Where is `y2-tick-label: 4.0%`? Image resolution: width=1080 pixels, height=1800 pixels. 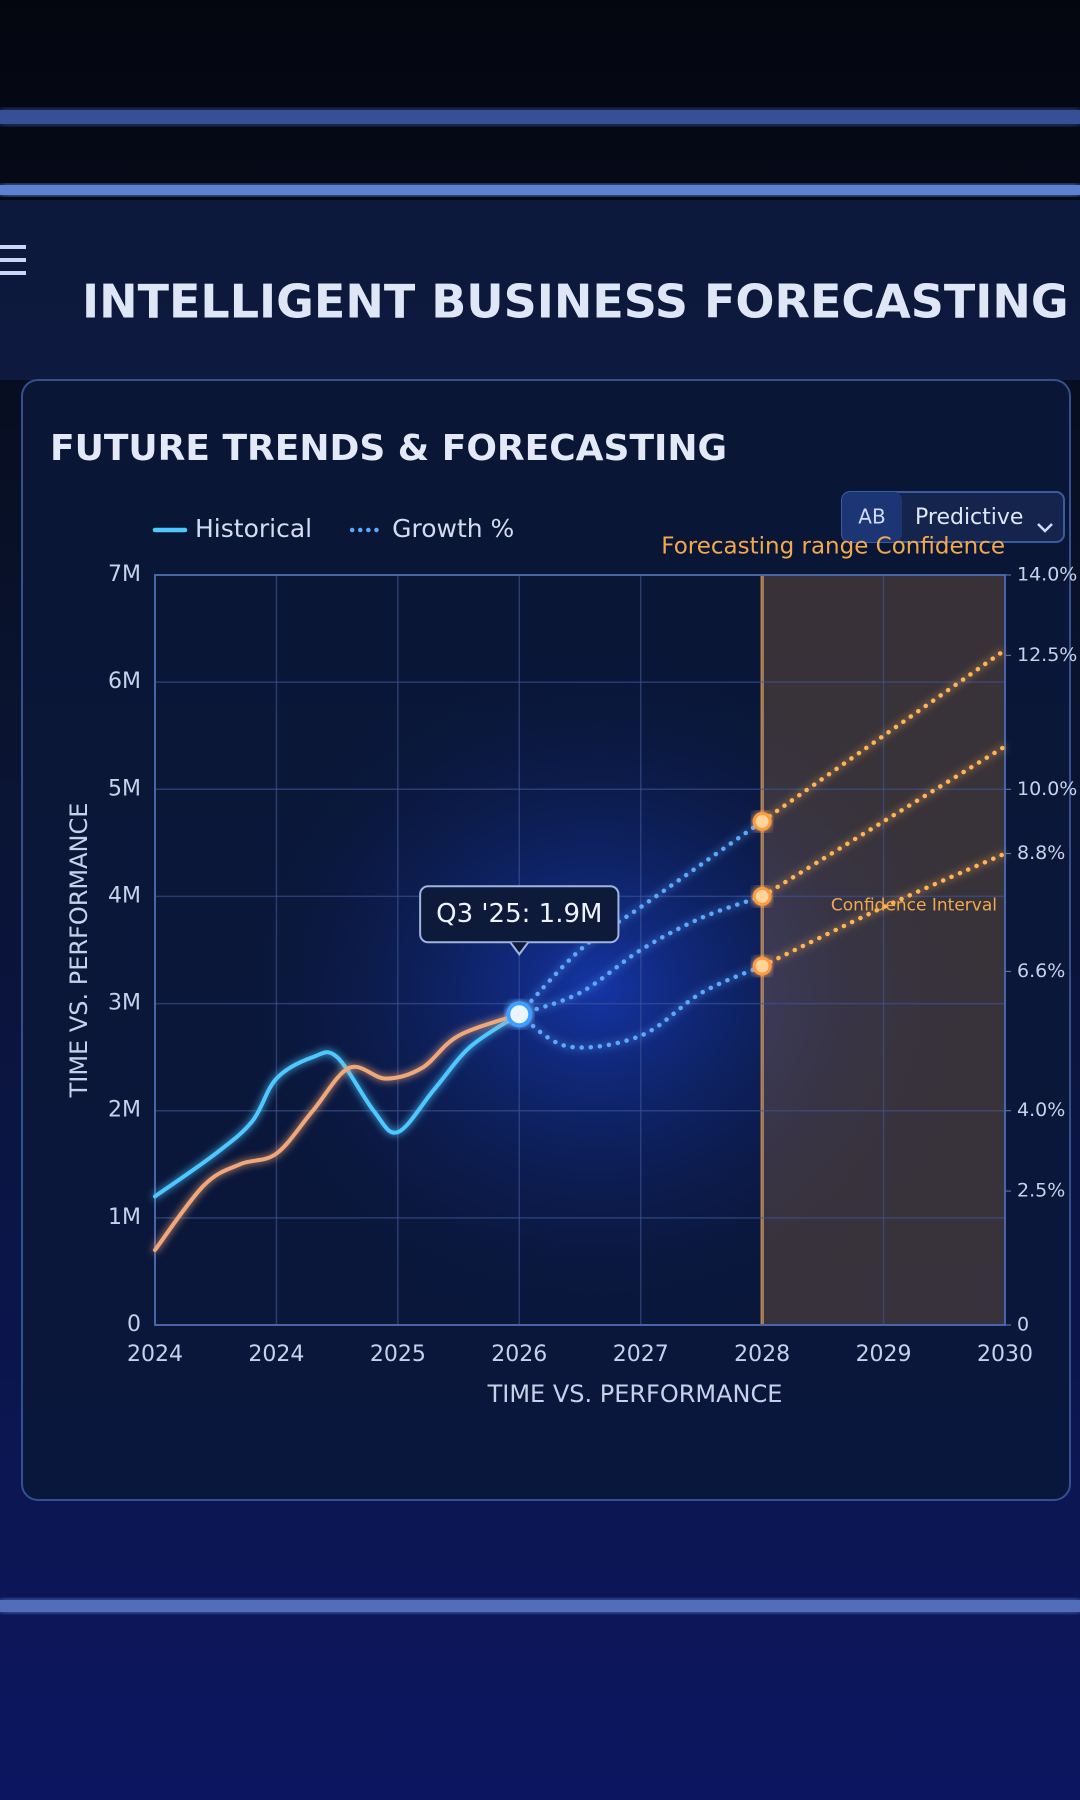 y2-tick-label: 4.0% is located at coordinates (1041, 1110).